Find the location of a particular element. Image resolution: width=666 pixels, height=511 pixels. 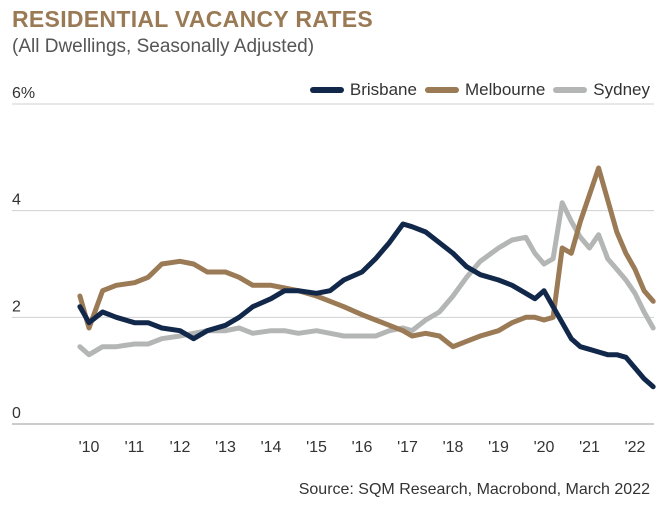

x-tick-label: '17 is located at coordinates (407, 447).